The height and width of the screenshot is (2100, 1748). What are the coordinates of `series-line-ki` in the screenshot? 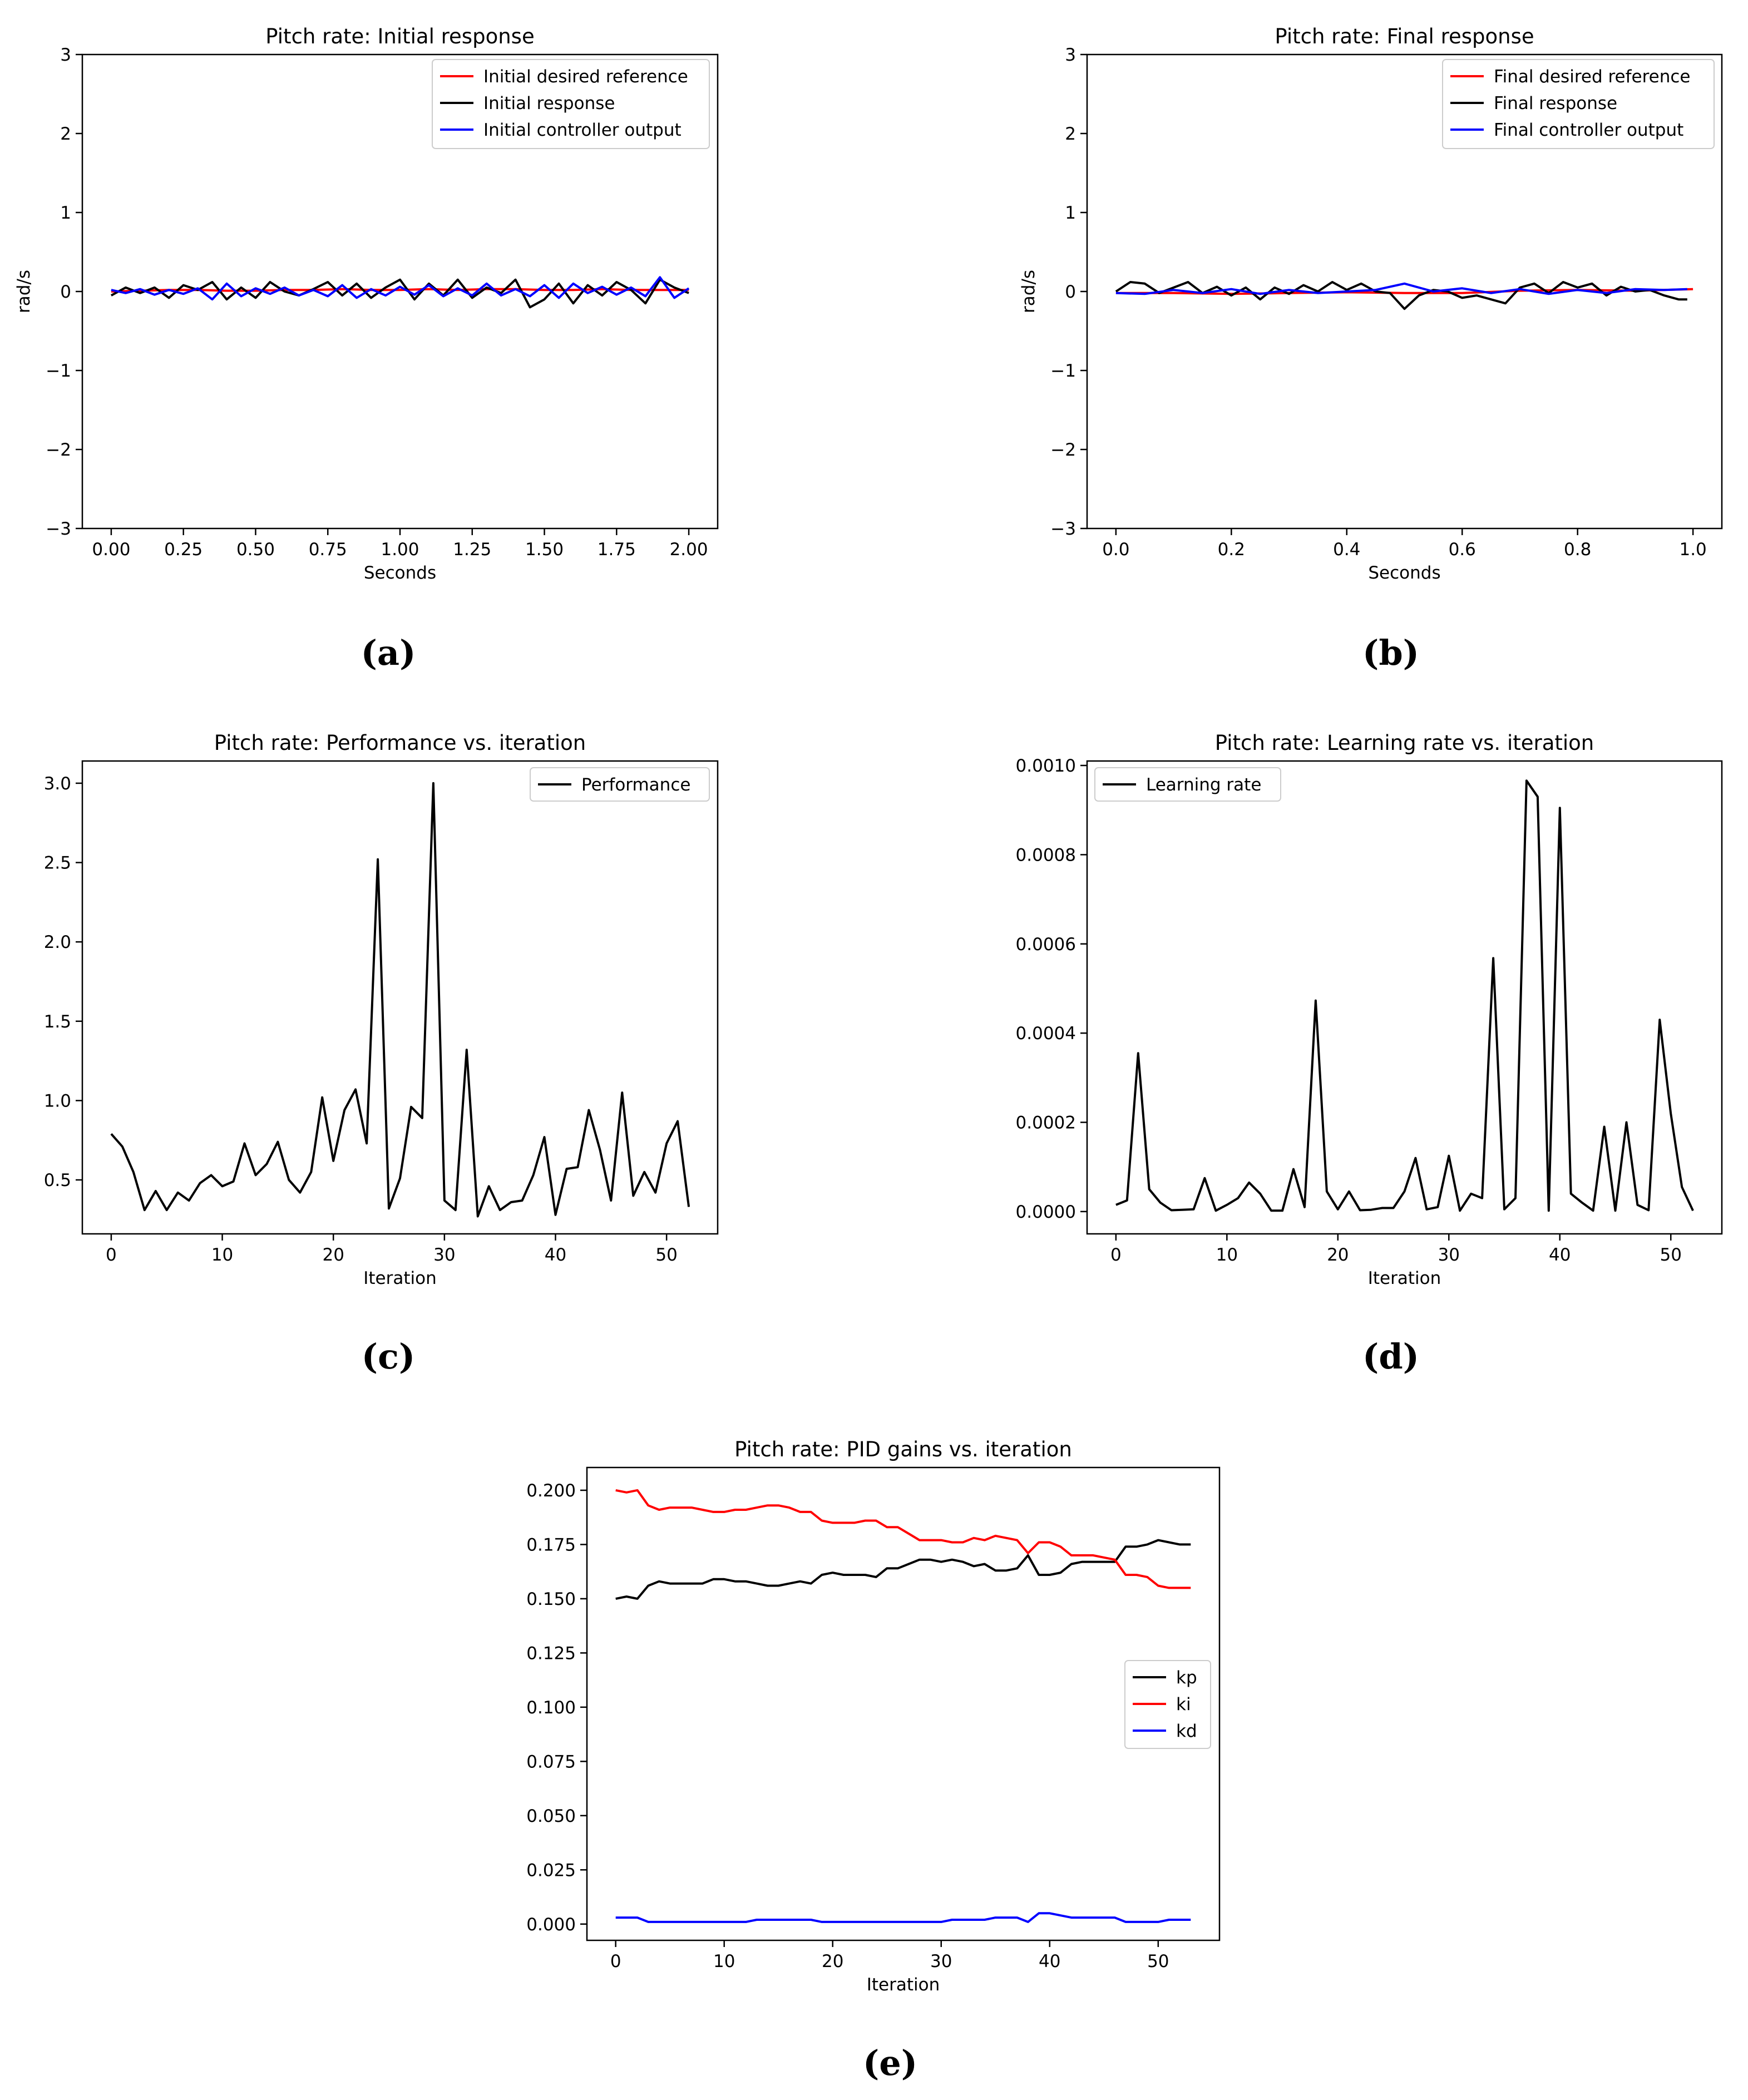 It's located at (903, 1539).